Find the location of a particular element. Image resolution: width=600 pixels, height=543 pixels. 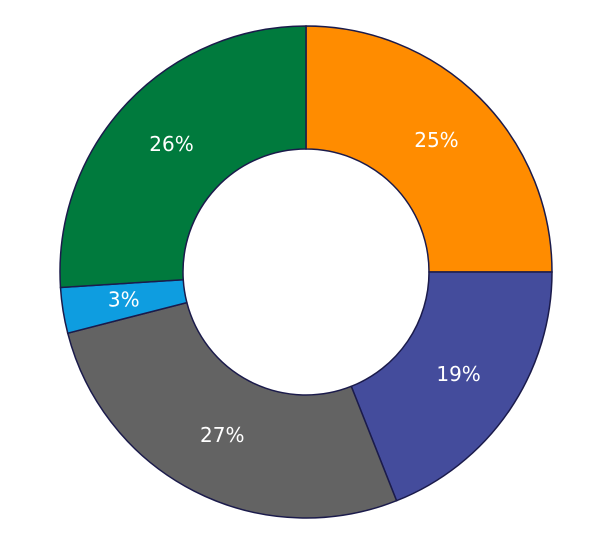

slice-label: 3% is located at coordinates (124, 299).